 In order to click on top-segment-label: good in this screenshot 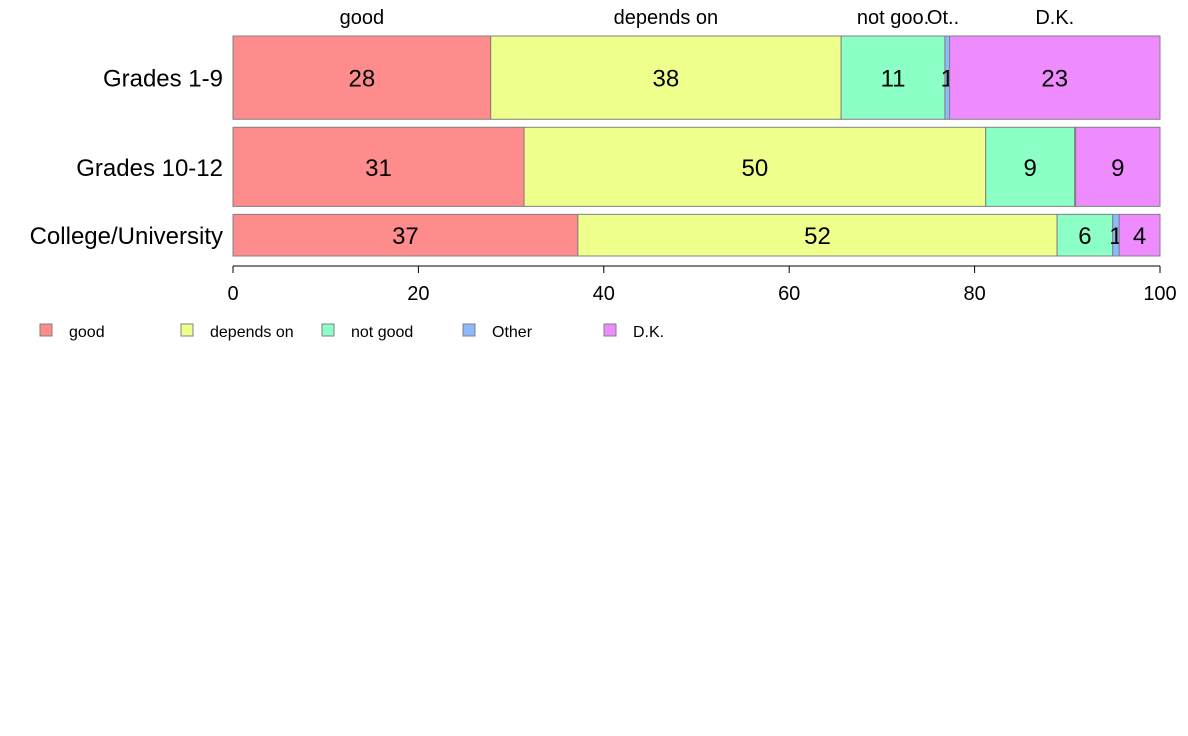, I will do `click(362, 18)`.